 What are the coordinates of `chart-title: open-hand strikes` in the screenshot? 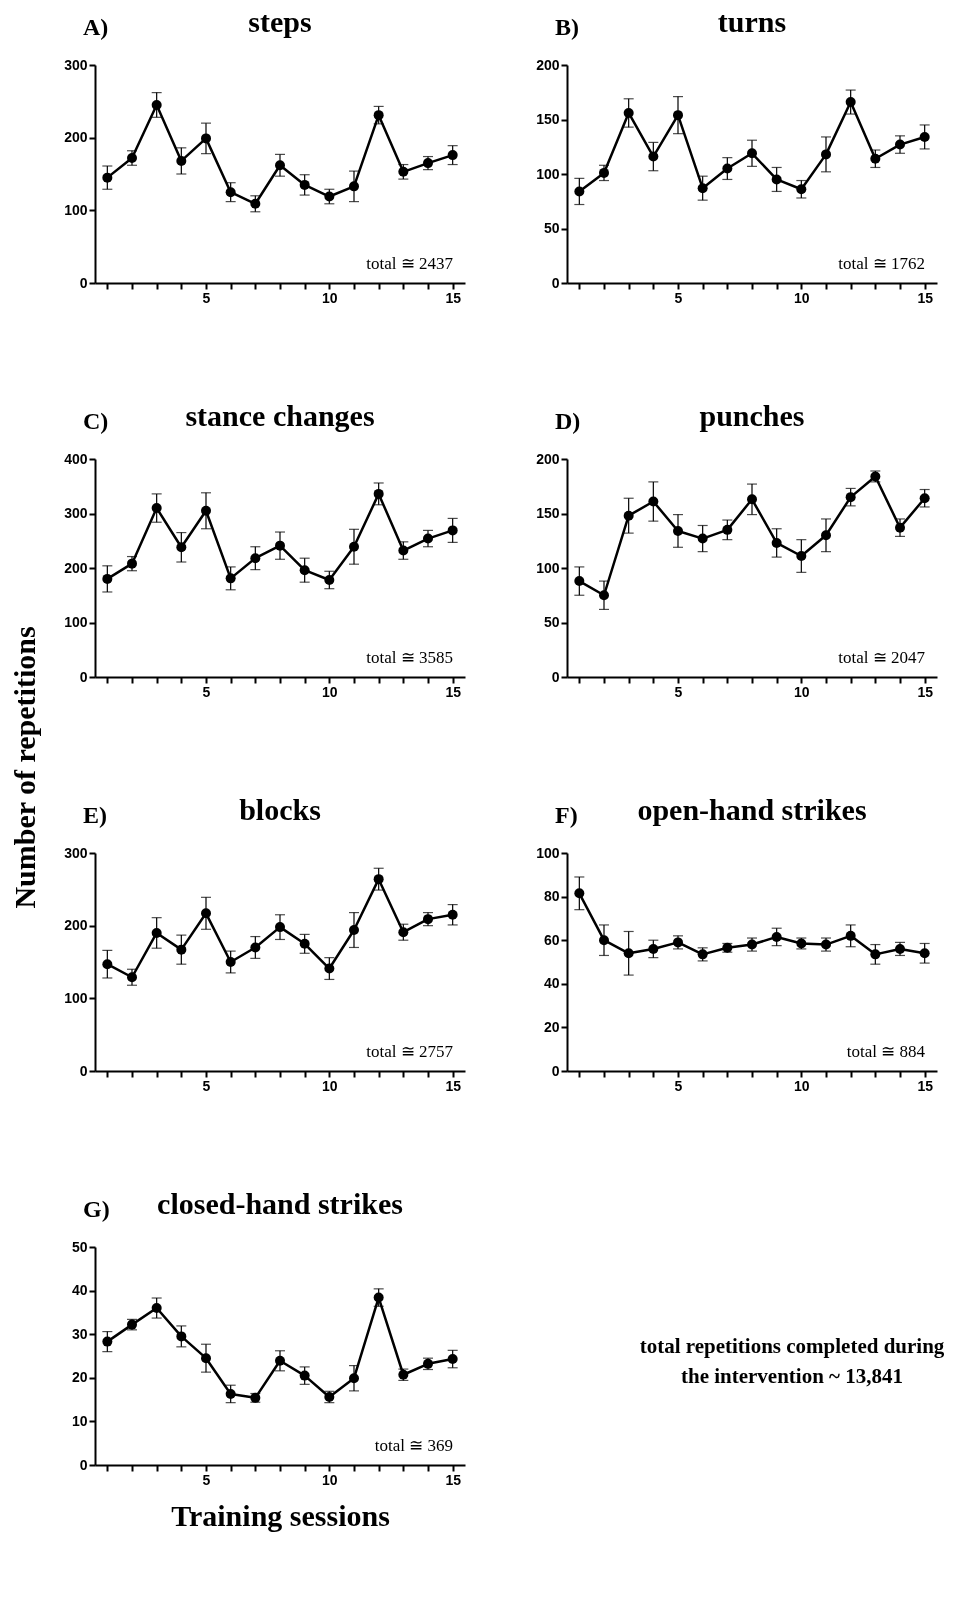 It's located at (752, 809).